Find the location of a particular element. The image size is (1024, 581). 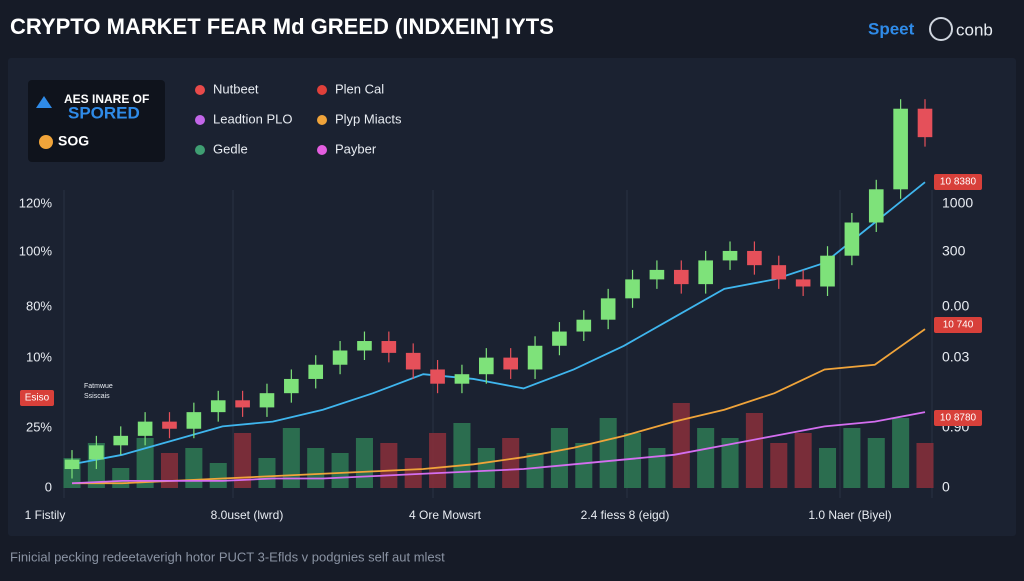

y-axis-label: 100% is located at coordinates (36, 250).